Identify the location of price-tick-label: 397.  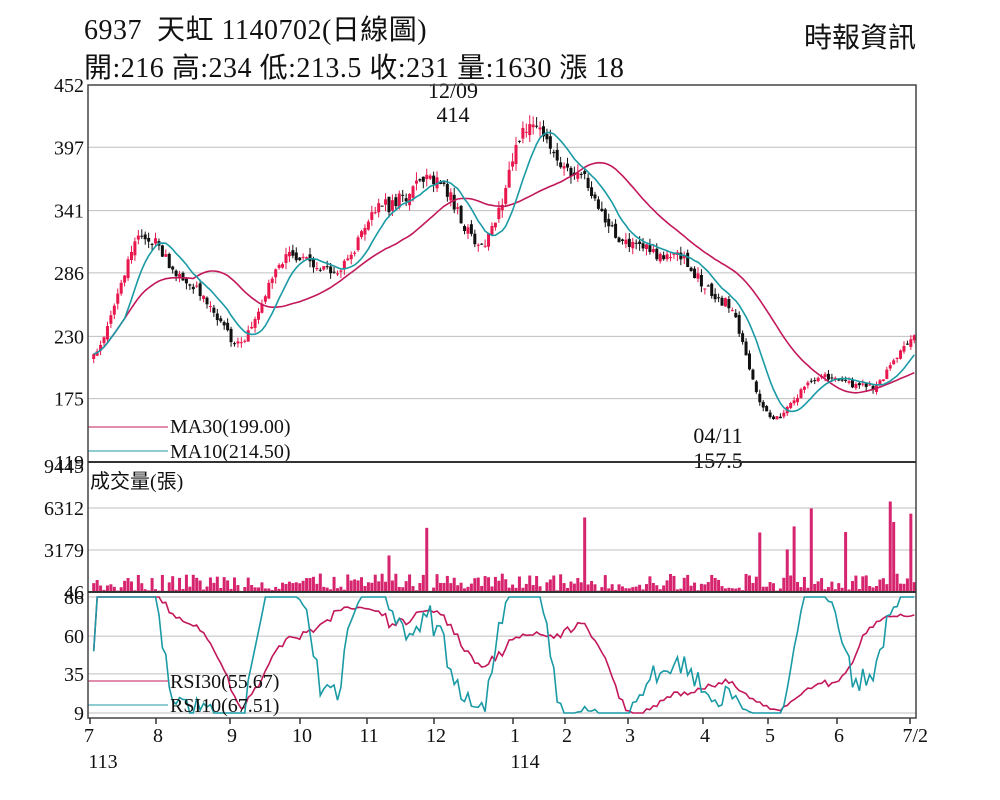
(69, 148).